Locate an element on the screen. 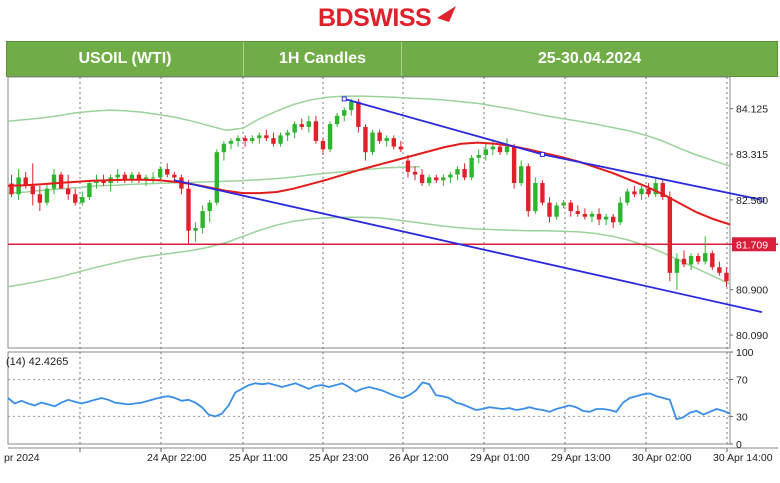  y-tick-label: 80.090 is located at coordinates (752, 336).